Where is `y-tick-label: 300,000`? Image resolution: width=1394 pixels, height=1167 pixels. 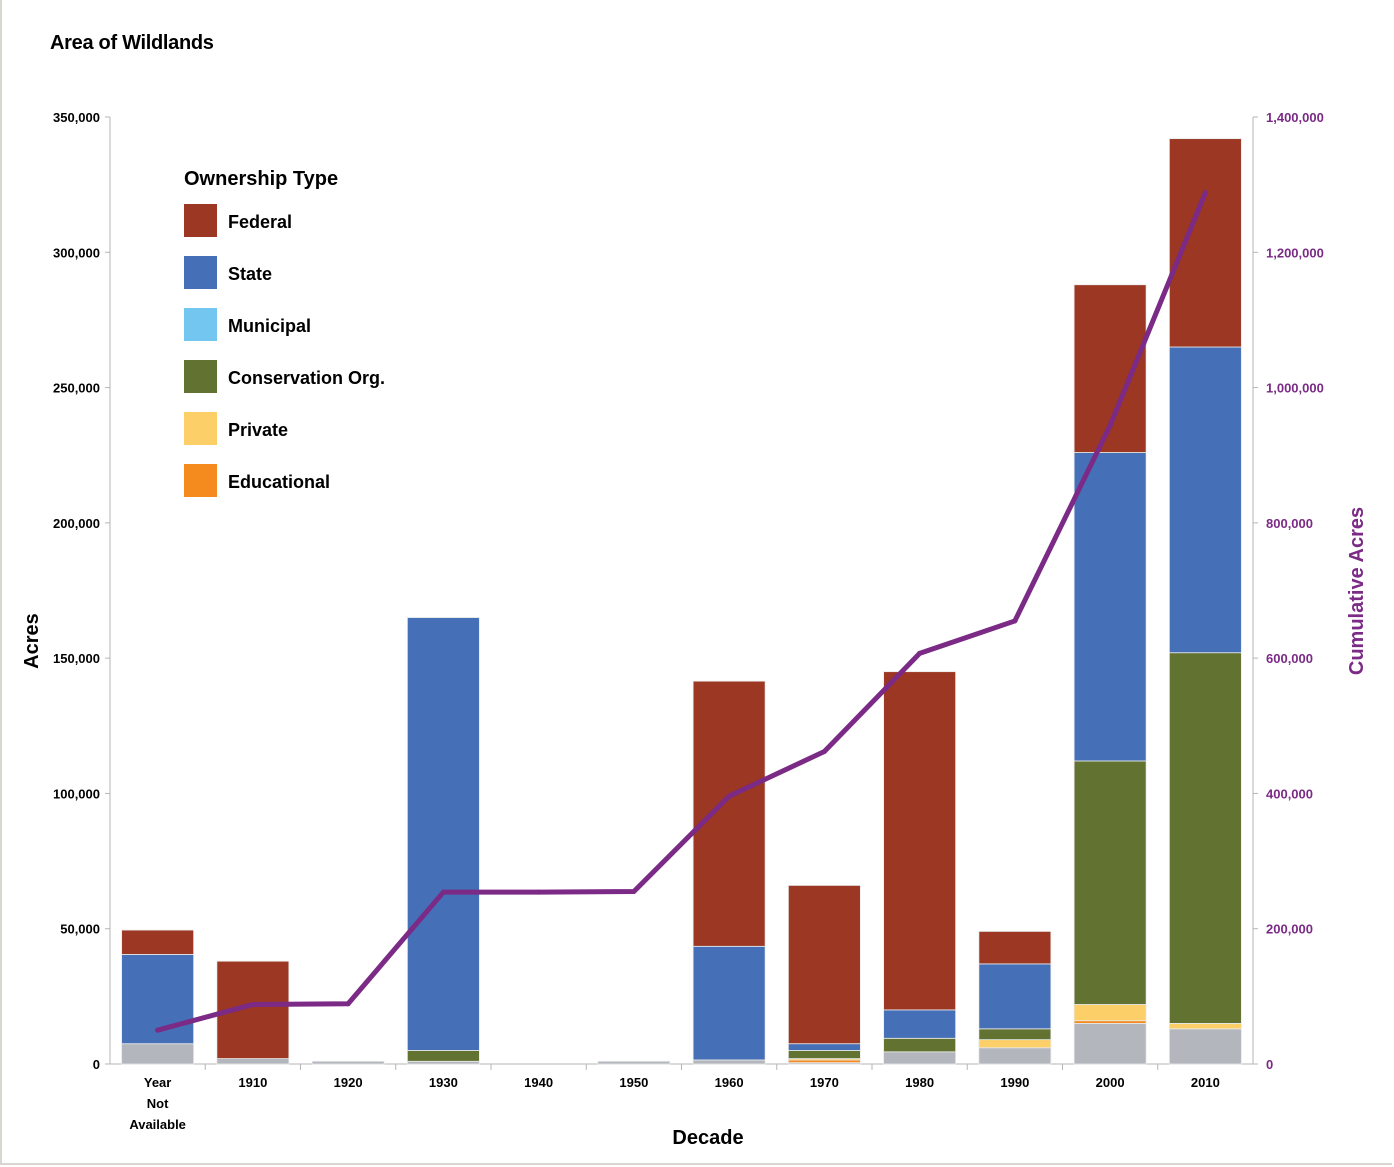 y-tick-label: 300,000 is located at coordinates (76, 252).